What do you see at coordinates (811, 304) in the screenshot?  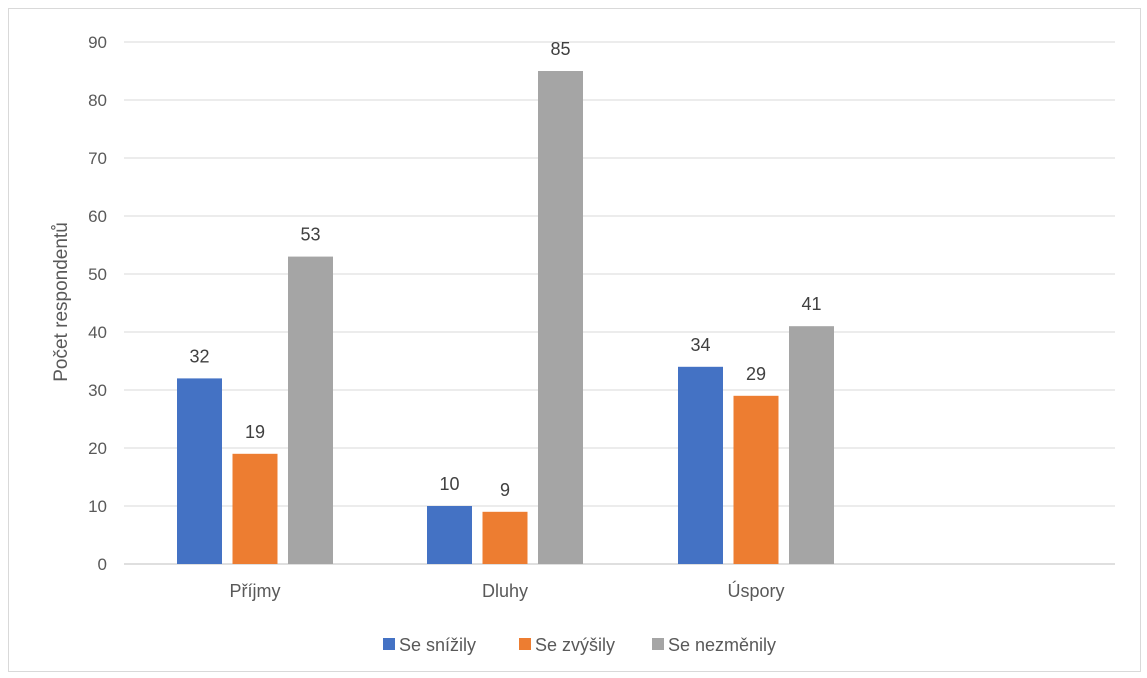 I see `data-label: 41` at bounding box center [811, 304].